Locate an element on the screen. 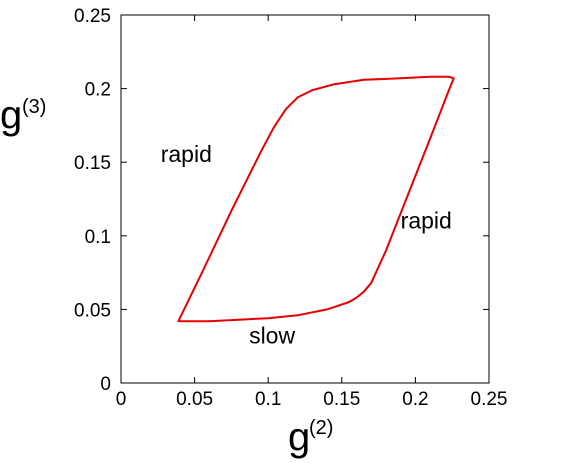 The image size is (581, 463). y-tick-label: 0.25 is located at coordinates (92, 16).